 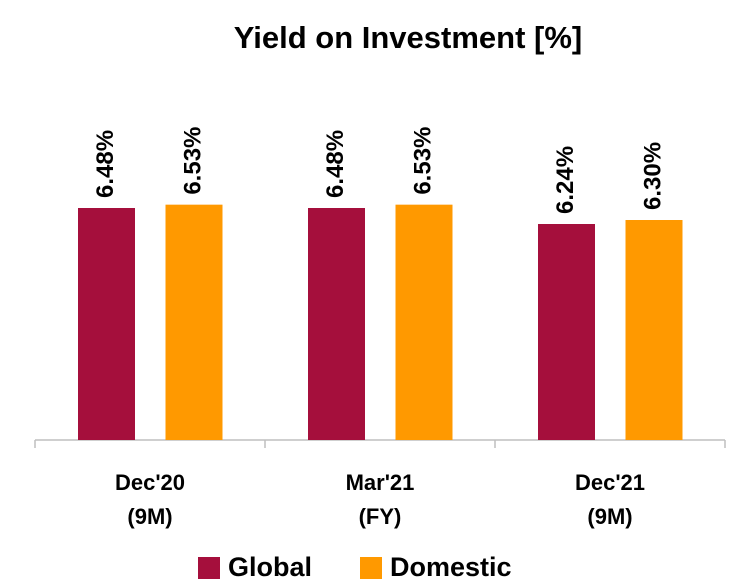 I want to click on legend-label: Global, so click(x=270, y=567).